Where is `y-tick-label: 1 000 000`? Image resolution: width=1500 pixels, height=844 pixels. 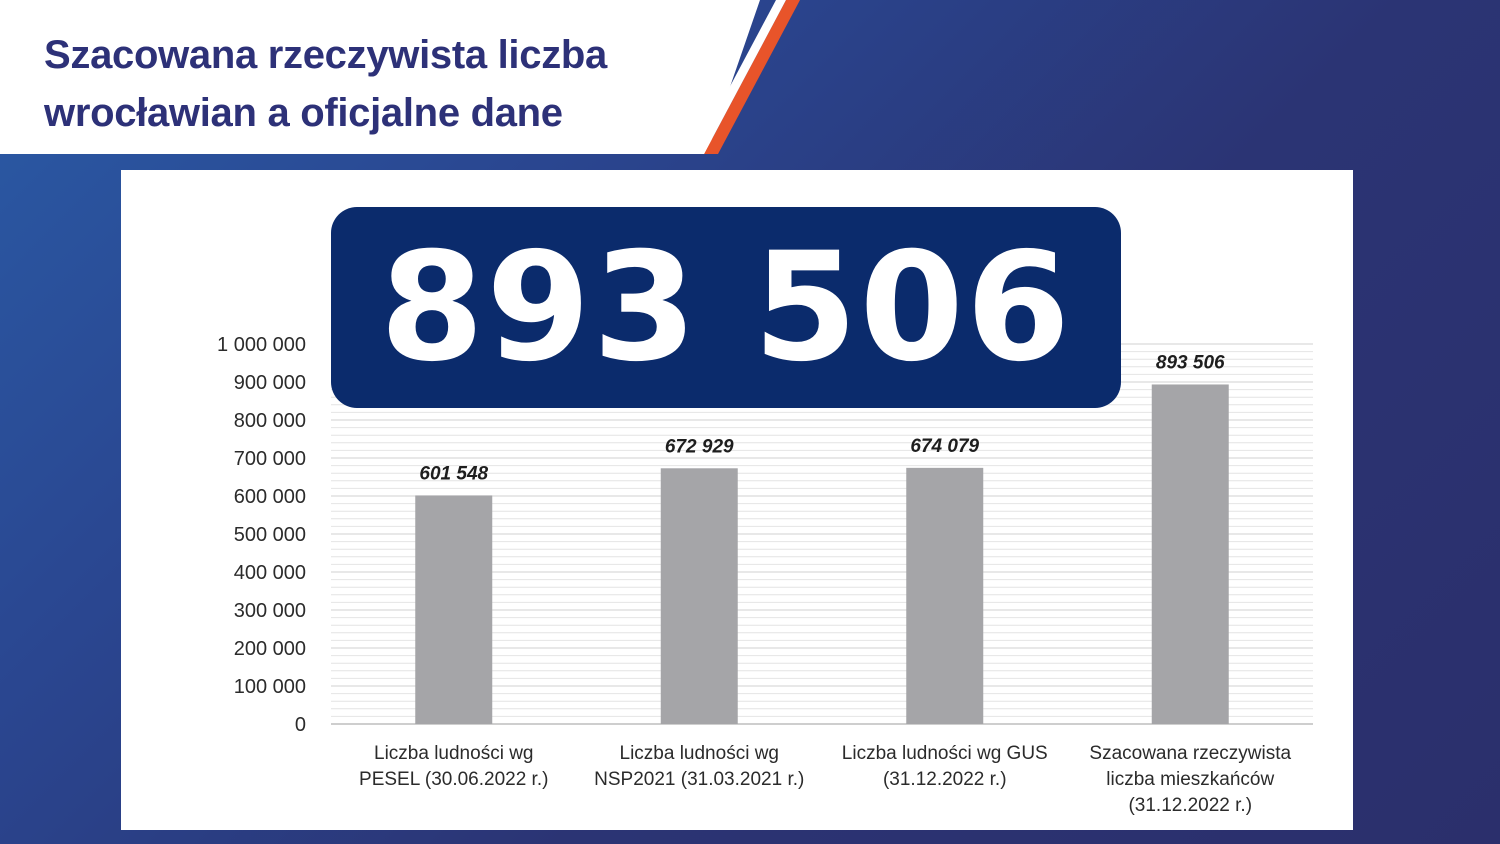 y-tick-label: 1 000 000 is located at coordinates (261, 345).